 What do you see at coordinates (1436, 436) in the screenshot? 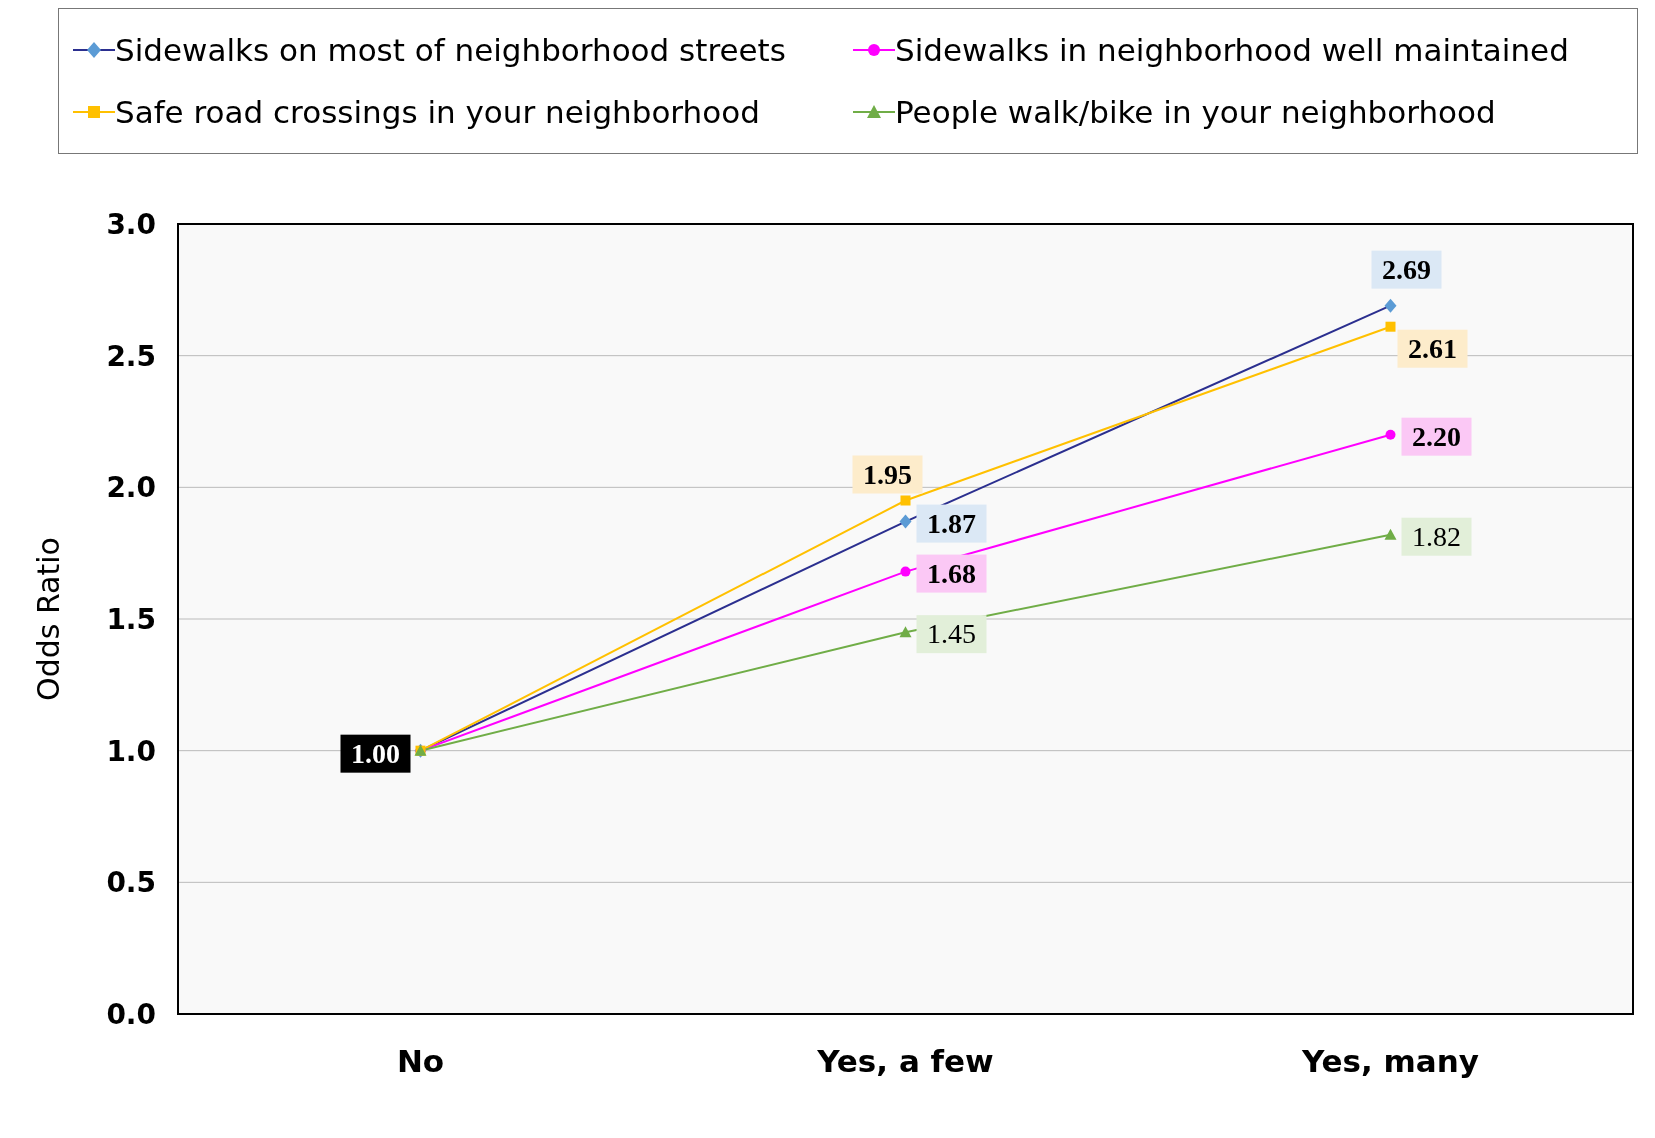
I see `data-label: 2.20` at bounding box center [1436, 436].